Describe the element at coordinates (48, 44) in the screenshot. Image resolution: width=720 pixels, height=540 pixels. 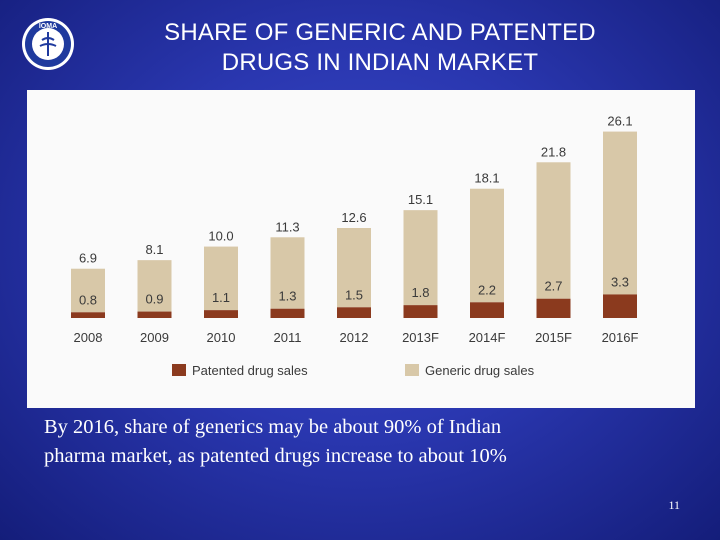
I see `ioma-logo: IOMA` at that location.